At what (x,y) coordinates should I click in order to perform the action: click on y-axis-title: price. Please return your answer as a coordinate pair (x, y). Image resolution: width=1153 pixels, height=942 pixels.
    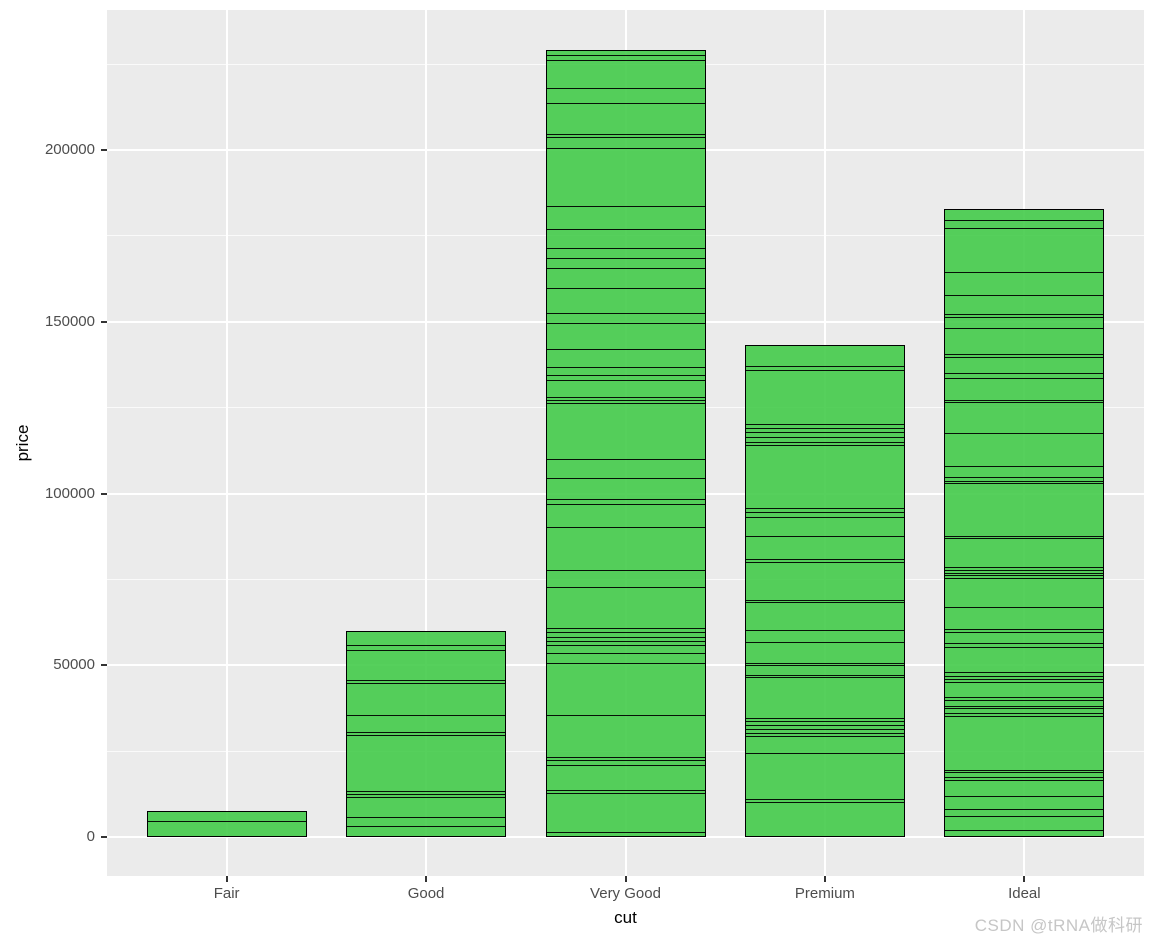
    Looking at the image, I should click on (22, 443).